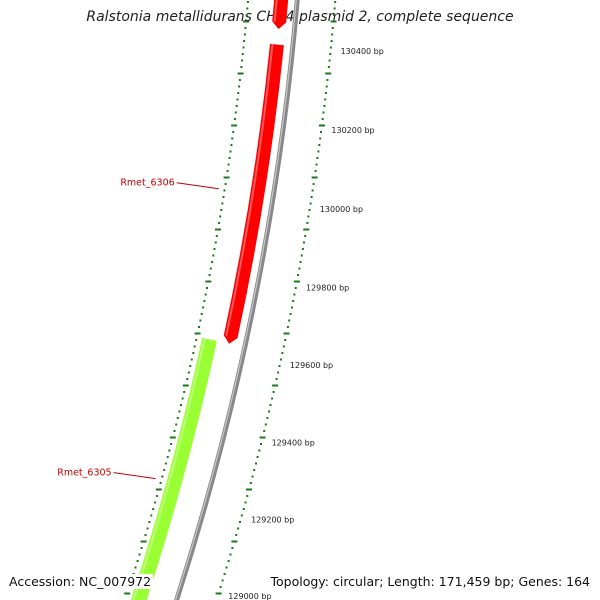 The image size is (600, 600). What do you see at coordinates (311, 365) in the screenshot?
I see `tick-label: 129600 bp` at bounding box center [311, 365].